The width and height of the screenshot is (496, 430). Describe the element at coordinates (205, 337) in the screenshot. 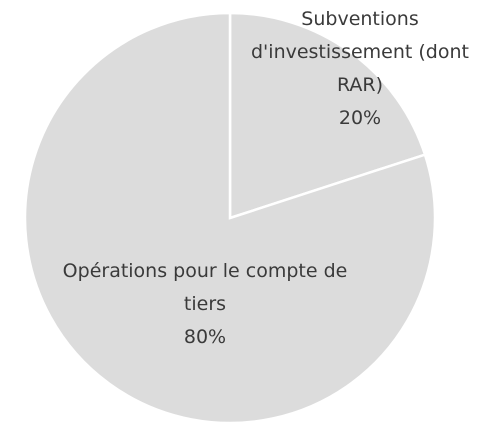

I see `slice-value-label: 80%` at that location.